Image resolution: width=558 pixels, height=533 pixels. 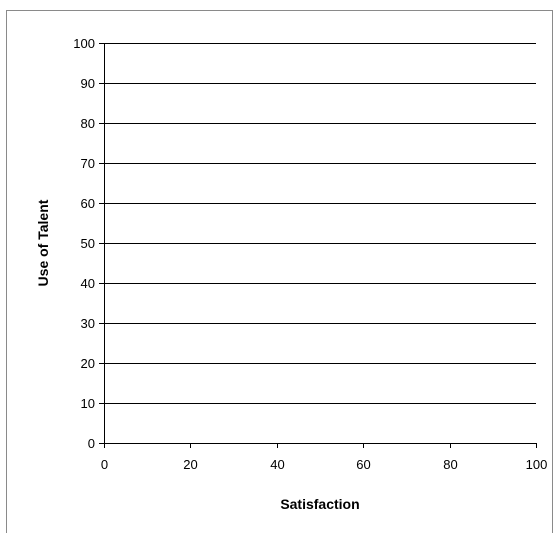 What do you see at coordinates (88, 403) in the screenshot?
I see `y-tick-label-10: 10` at bounding box center [88, 403].